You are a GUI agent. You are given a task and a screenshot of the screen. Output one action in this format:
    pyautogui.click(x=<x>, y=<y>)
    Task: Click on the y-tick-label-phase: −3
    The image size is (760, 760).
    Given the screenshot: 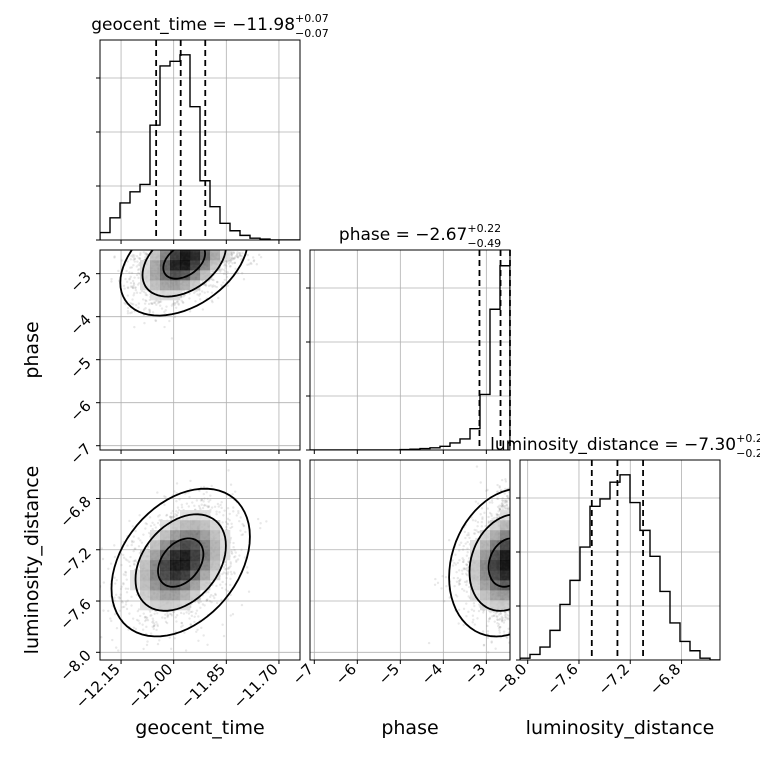 What is the action you would take?
    pyautogui.click(x=80, y=282)
    